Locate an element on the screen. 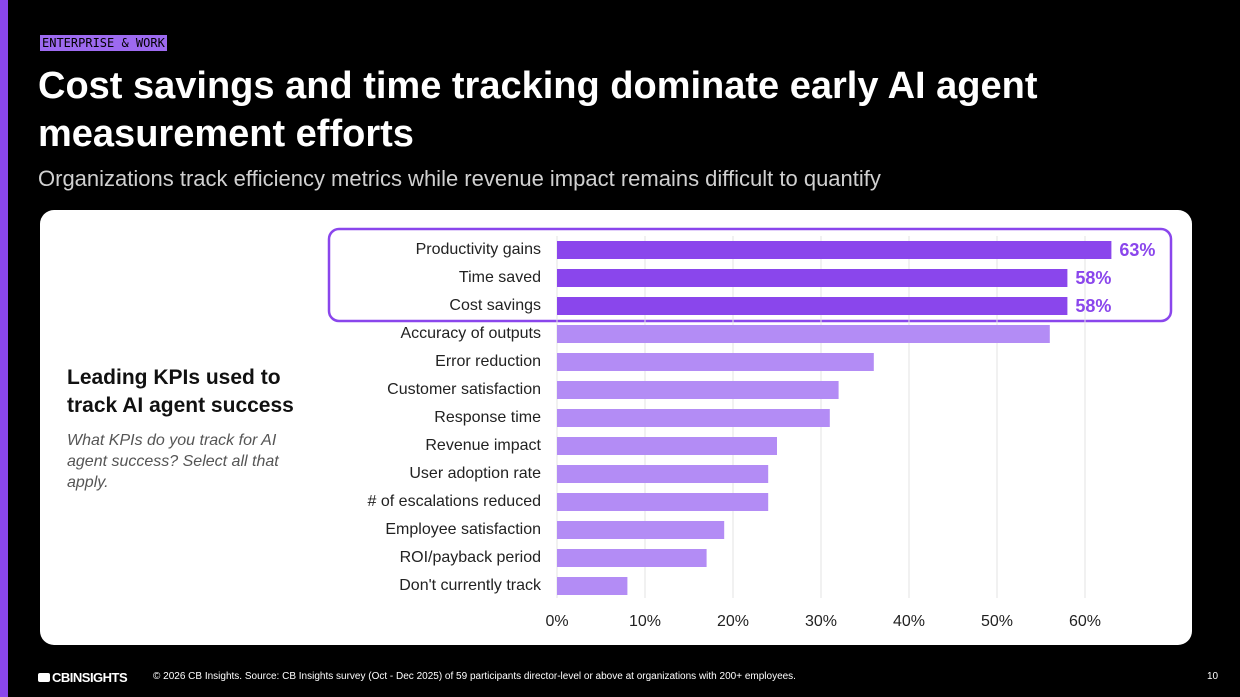 This screenshot has height=697, width=1240. value-label: 63% is located at coordinates (1137, 250).